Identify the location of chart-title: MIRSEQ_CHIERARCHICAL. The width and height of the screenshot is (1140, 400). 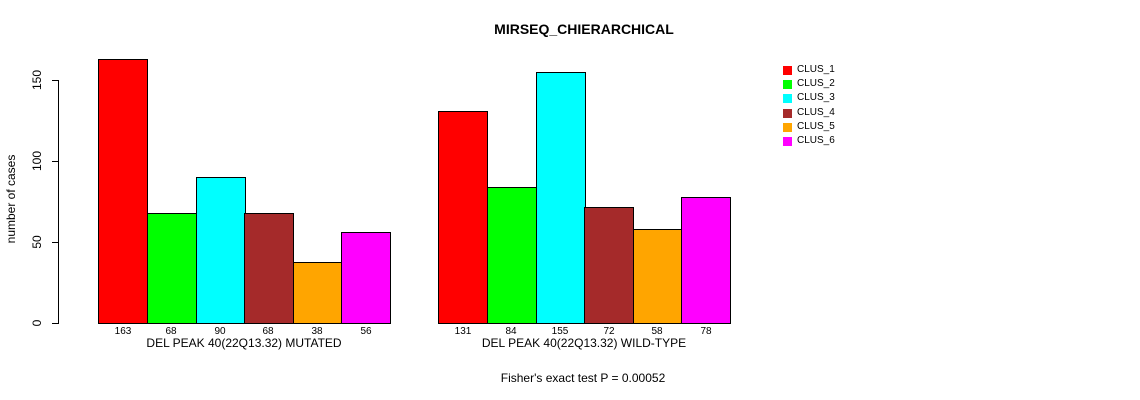
(584, 29).